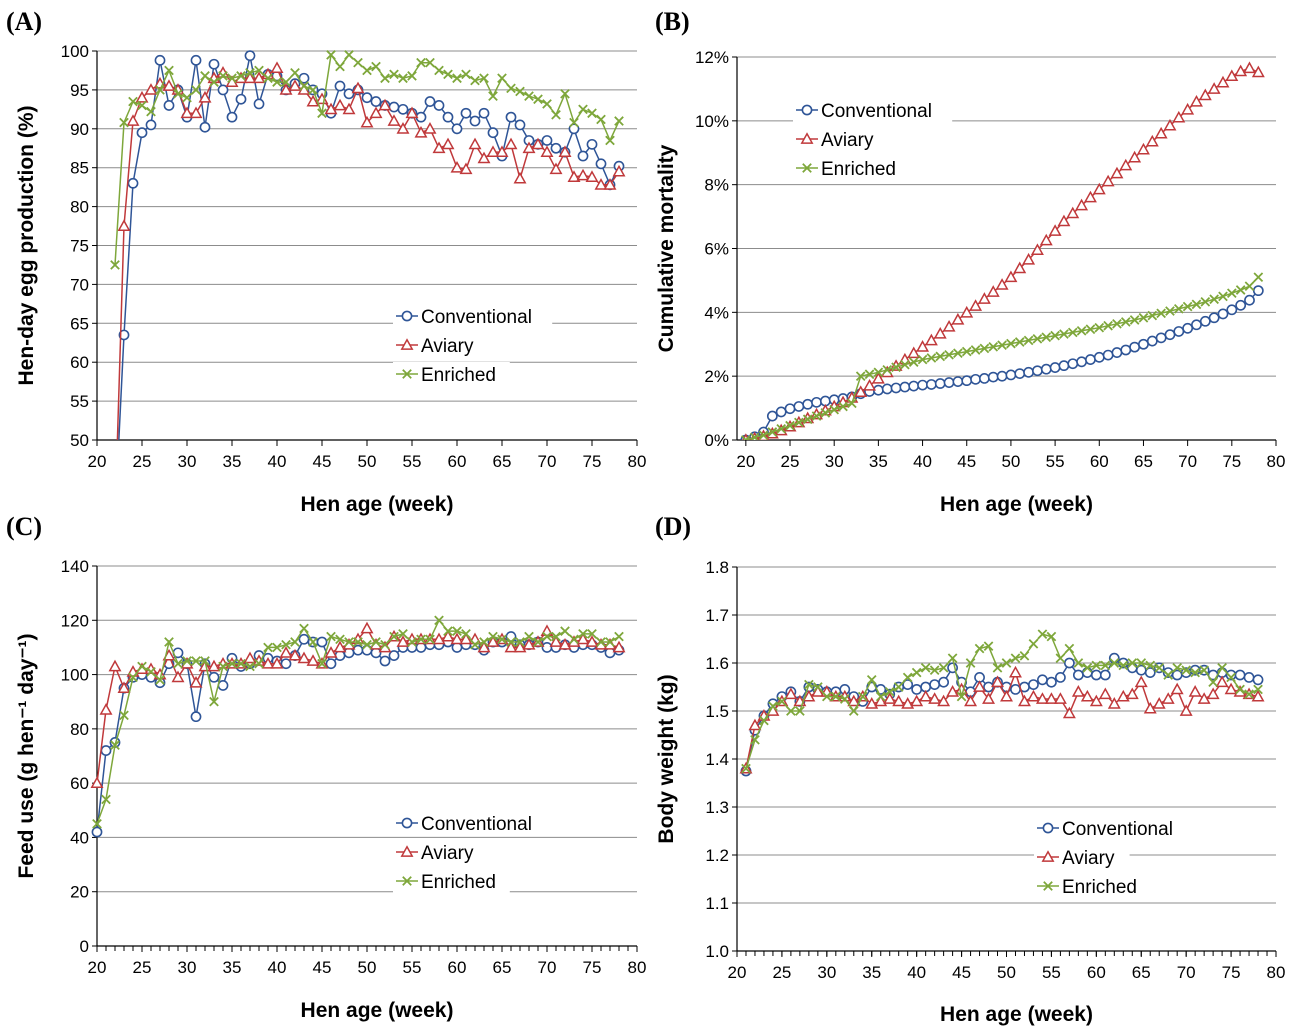  Describe the element at coordinates (712, 121) in the screenshot. I see `y-tick-label: 10%` at that location.